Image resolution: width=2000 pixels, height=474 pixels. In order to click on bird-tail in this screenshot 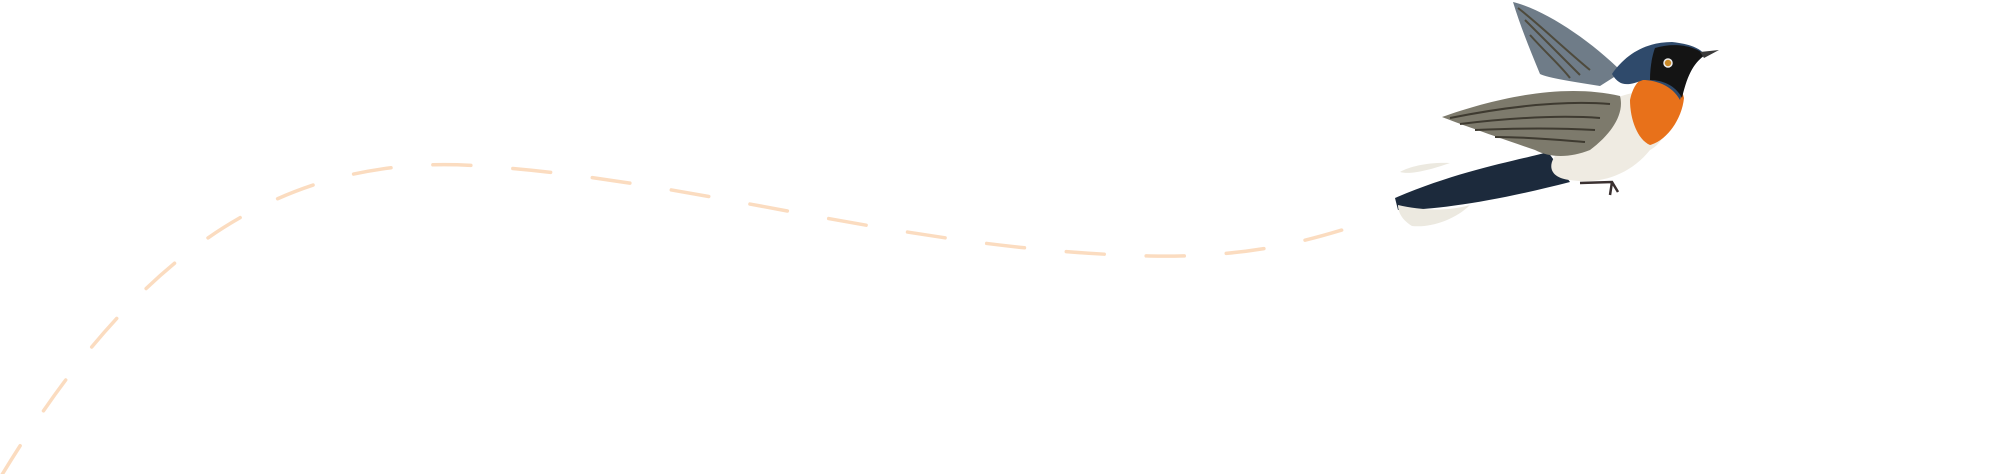, I will do `click(1482, 181)`.